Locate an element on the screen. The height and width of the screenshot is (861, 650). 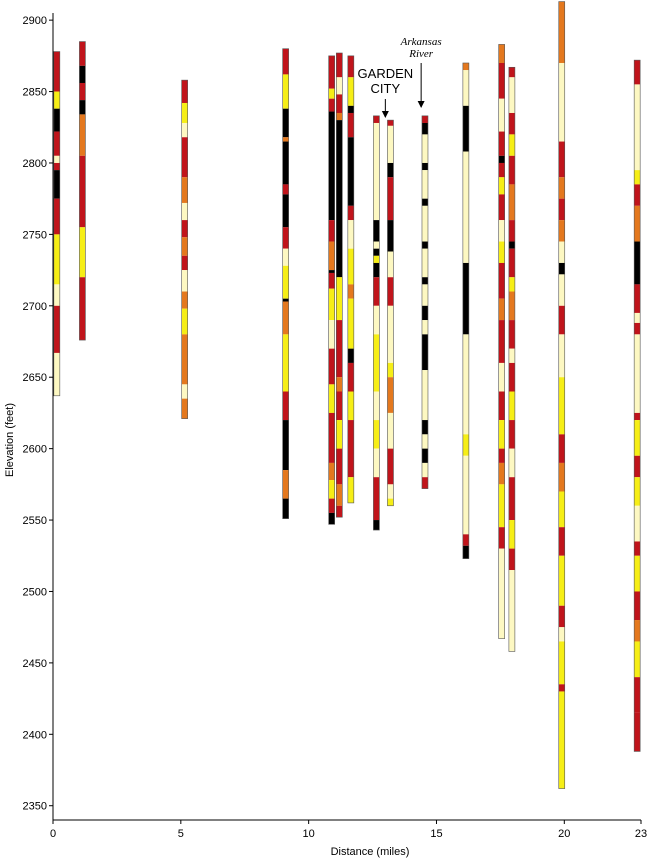
x-tick-label: 10 is located at coordinates (309, 834).